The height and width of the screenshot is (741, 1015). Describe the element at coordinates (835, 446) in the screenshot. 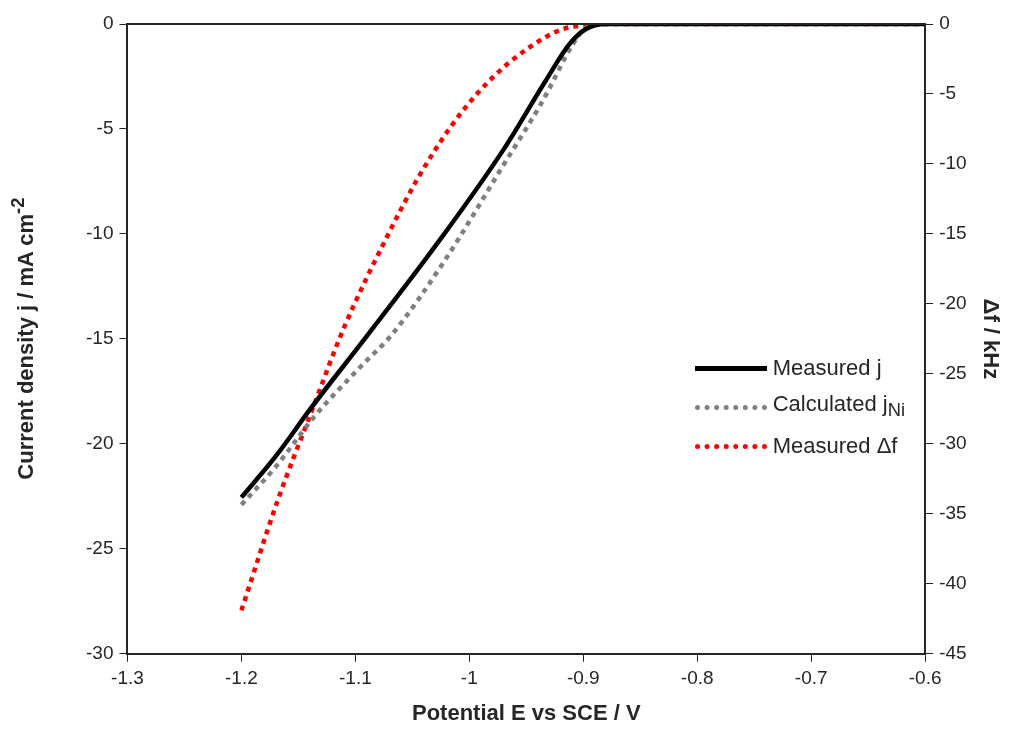

I see `legend-label: Measured Δf` at that location.